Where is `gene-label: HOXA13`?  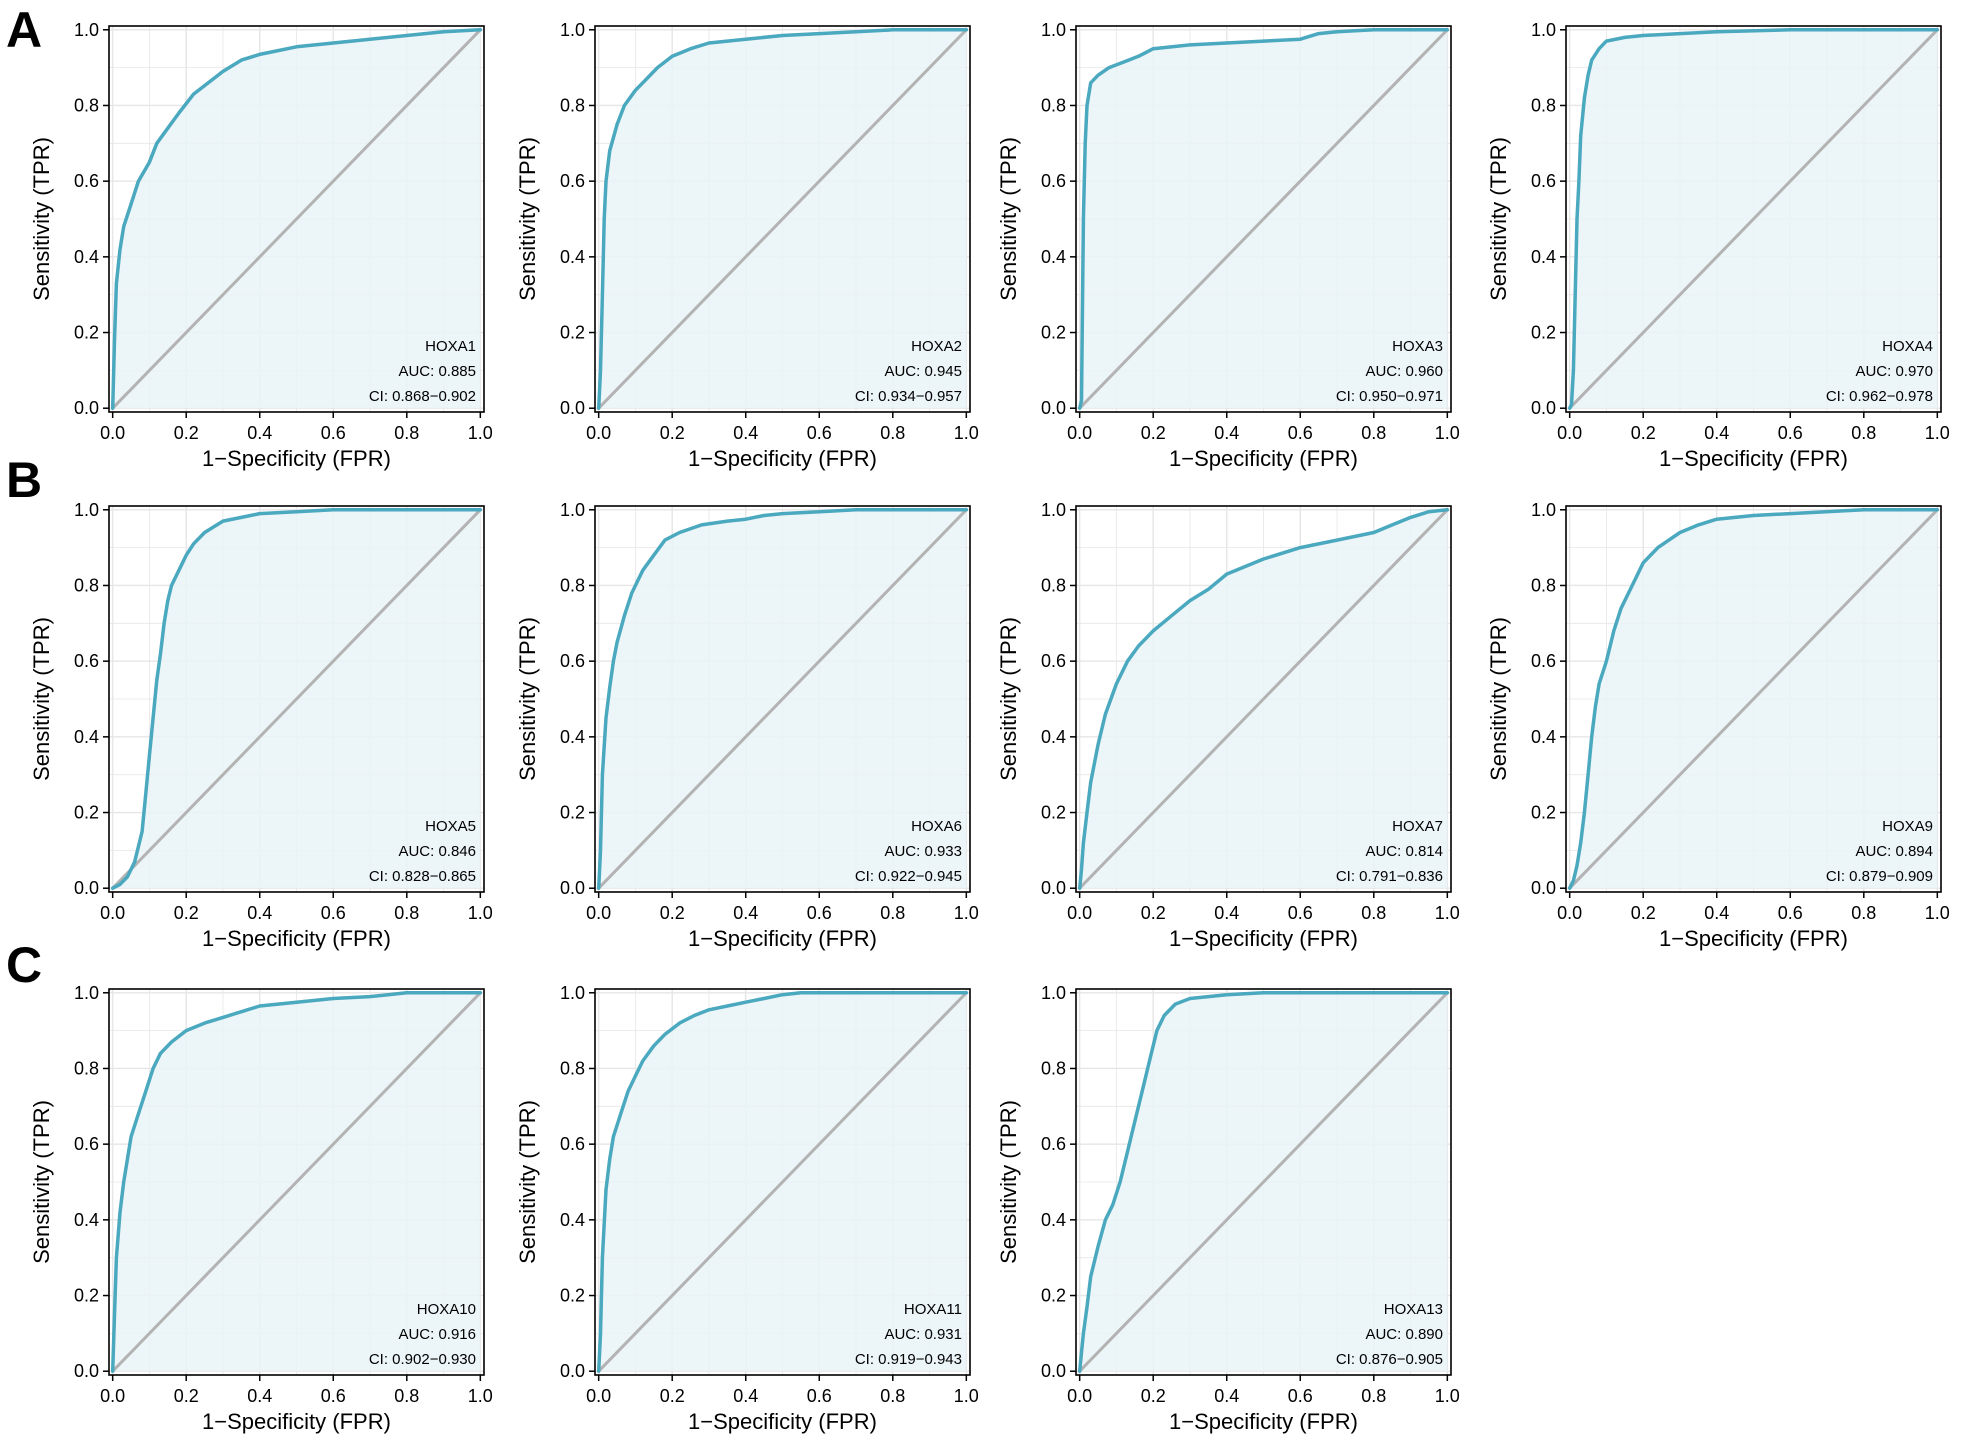 gene-label: HOXA13 is located at coordinates (1413, 1309).